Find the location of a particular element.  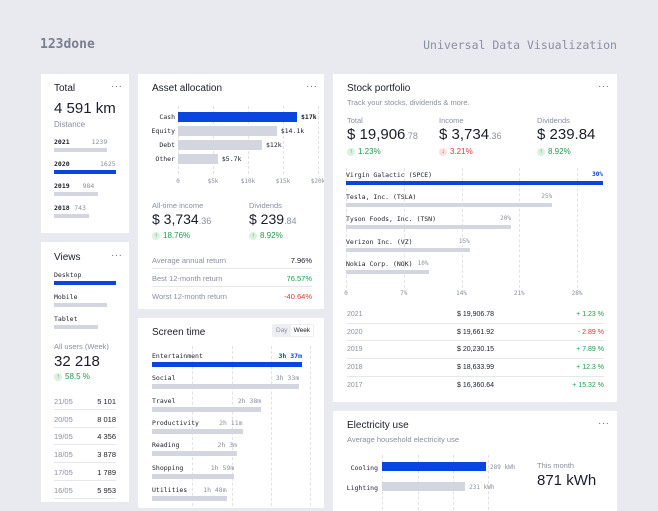

stat-main: $ 239.84 is located at coordinates (566, 134).